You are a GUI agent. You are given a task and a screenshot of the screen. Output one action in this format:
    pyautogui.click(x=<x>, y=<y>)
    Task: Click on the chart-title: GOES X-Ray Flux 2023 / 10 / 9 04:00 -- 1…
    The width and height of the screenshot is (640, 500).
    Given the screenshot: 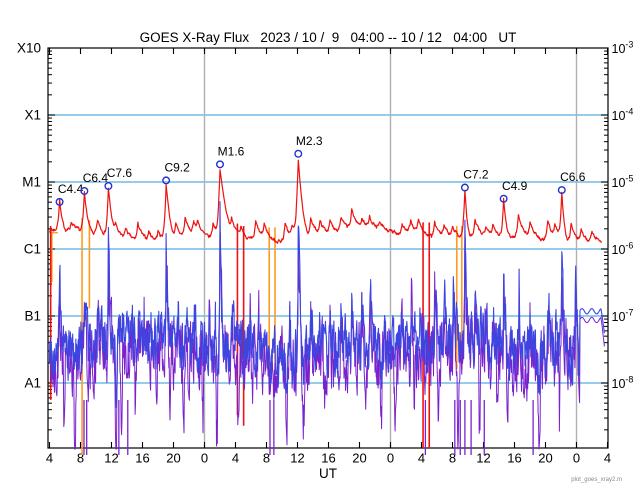 What is the action you would take?
    pyautogui.click(x=328, y=37)
    